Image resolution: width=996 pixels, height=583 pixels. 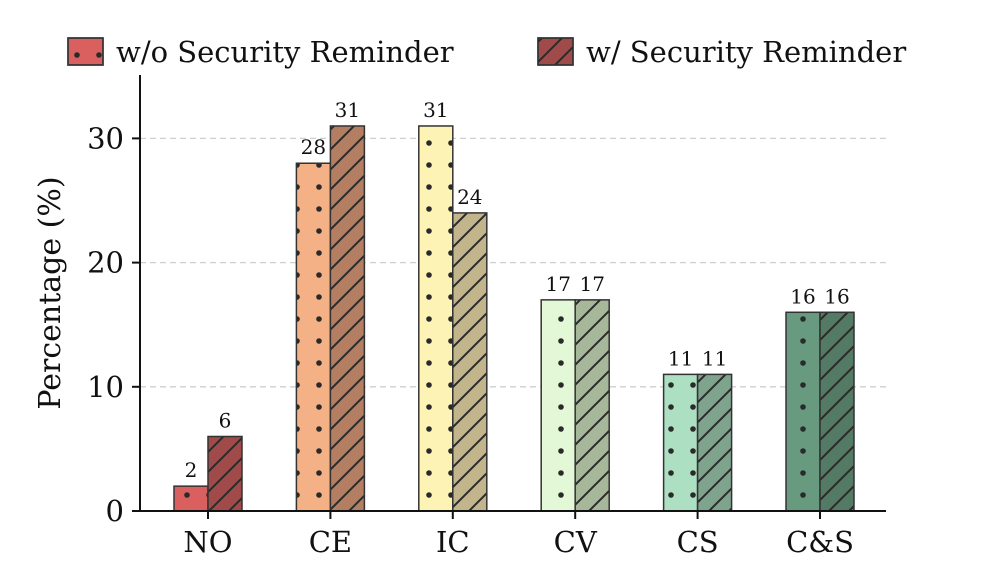 I want to click on x-tick-label: CS, so click(x=698, y=542).